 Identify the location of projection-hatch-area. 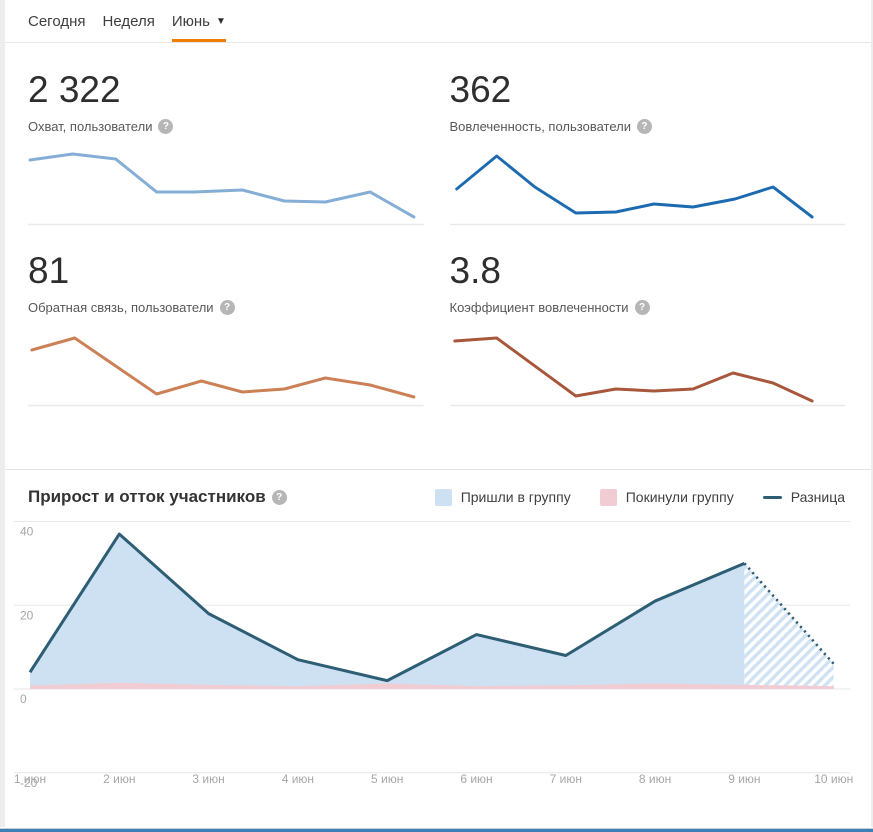
(789, 626).